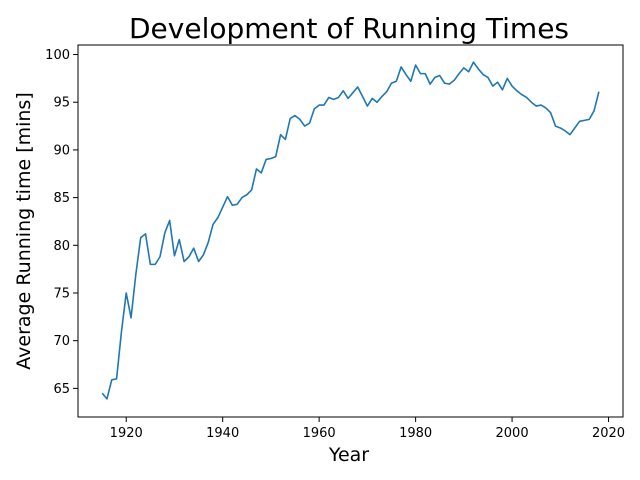 The image size is (640, 480). What do you see at coordinates (61, 246) in the screenshot?
I see `y-tick-label: 80` at bounding box center [61, 246].